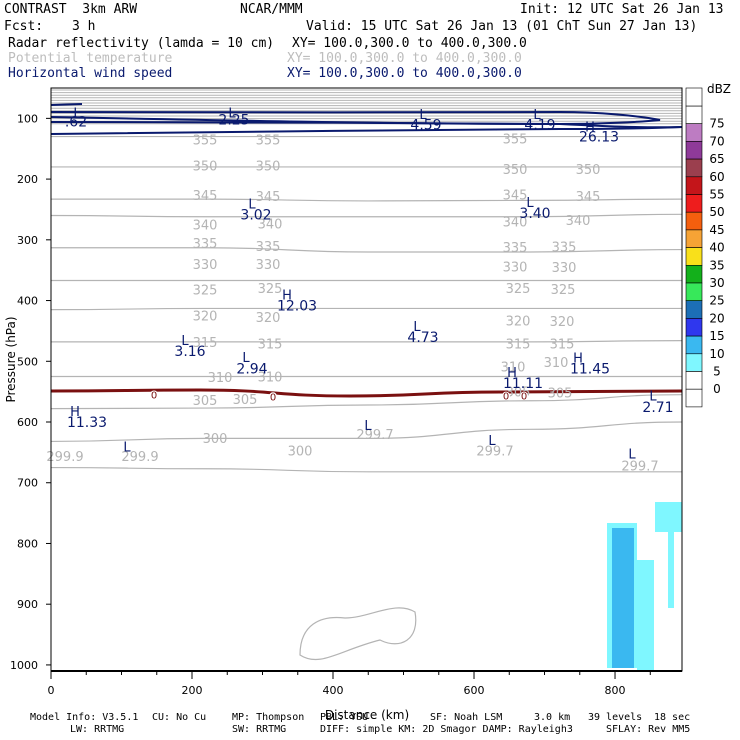 This screenshot has width=740, height=740. What do you see at coordinates (615, 717) in the screenshot?
I see `footer-levels: 39 levels` at bounding box center [615, 717].